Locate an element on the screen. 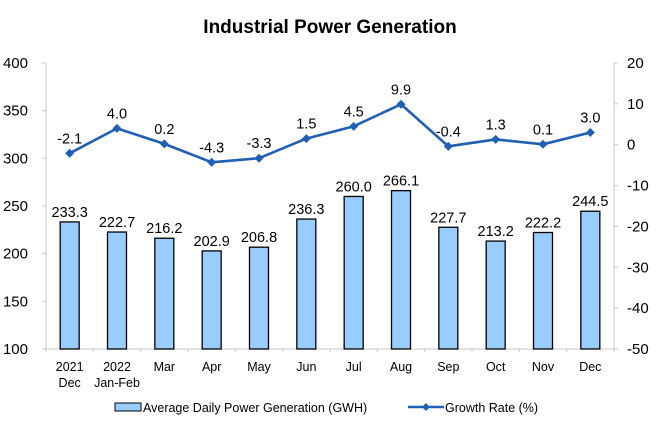 Image resolution: width=660 pixels, height=440 pixels. right-tick-label: -20 is located at coordinates (638, 226).